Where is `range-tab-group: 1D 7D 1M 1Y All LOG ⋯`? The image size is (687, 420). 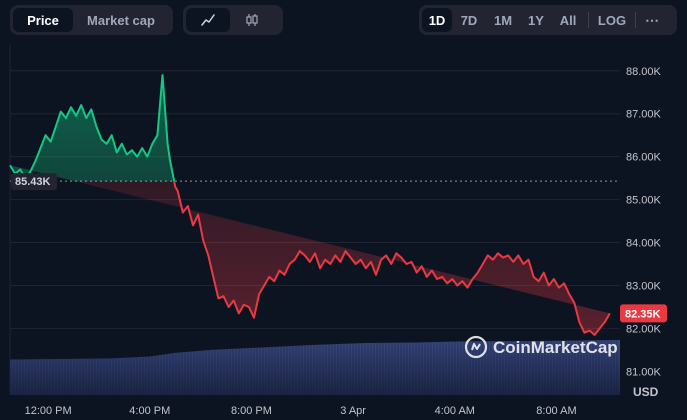 range-tab-group: 1D 7D 1M 1Y All LOG ⋯ is located at coordinates (548, 20).